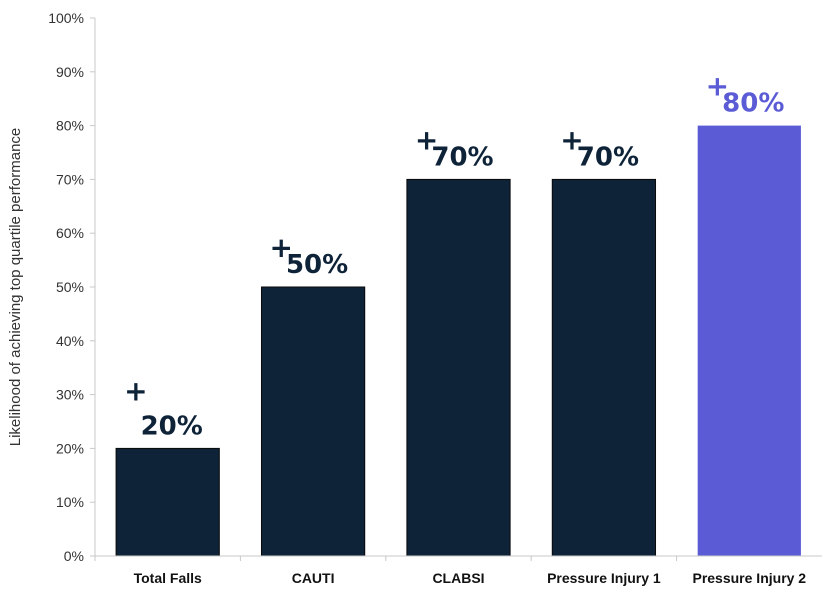 Image resolution: width=840 pixels, height=596 pixels. What do you see at coordinates (70, 502) in the screenshot?
I see `y-tick-label: 10%` at bounding box center [70, 502].